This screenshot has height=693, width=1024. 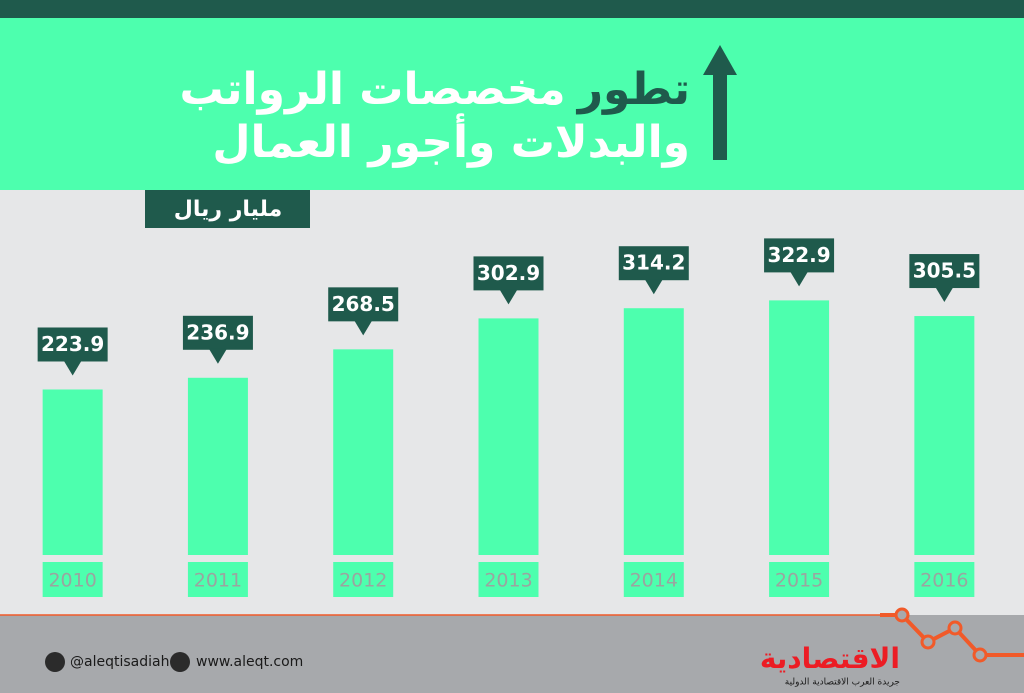 I want to click on title-arrow, so click(x=720, y=102).